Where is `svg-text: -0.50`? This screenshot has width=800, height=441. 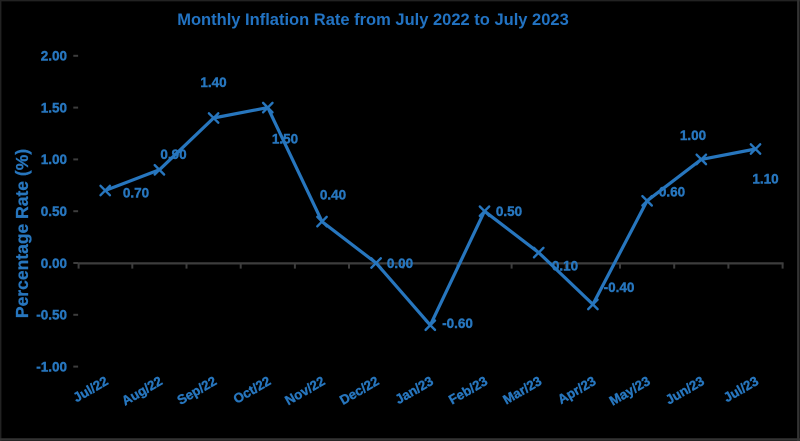 svg-text: -0.50 is located at coordinates (51, 315).